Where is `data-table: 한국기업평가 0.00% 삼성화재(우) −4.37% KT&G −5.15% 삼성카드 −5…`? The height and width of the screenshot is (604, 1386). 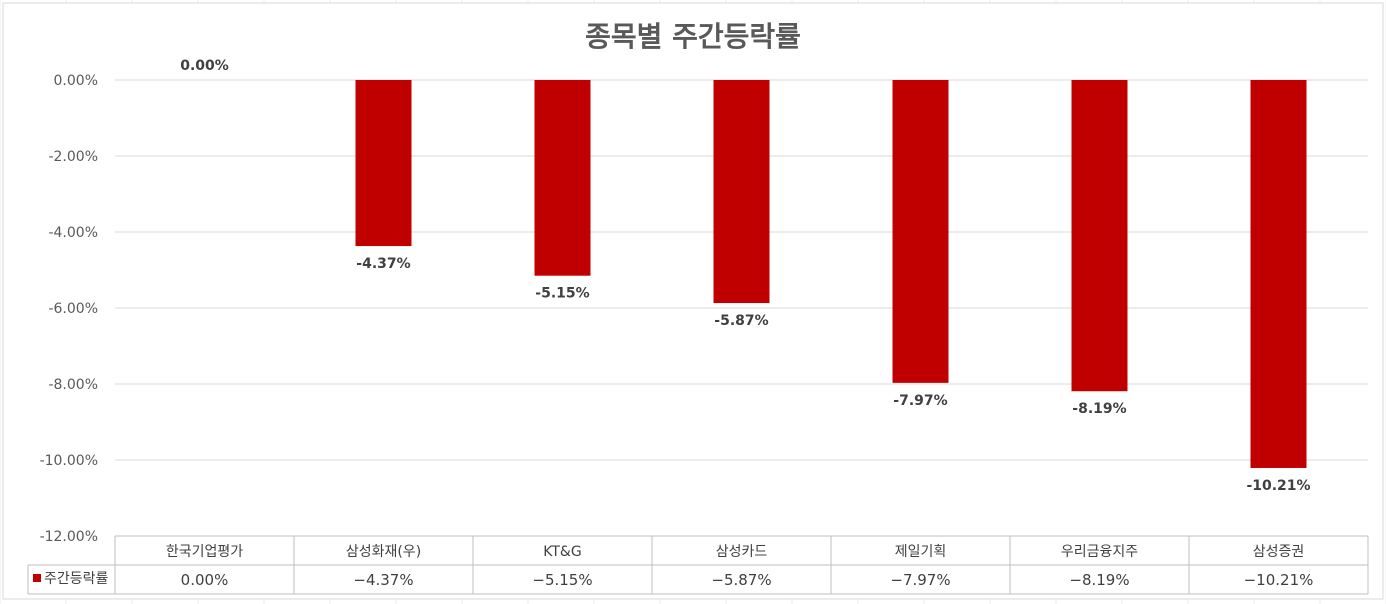 data-table: 한국기업평가 0.00% 삼성화재(우) −4.37% KT&G −5.15% 삼성카드 −5… is located at coordinates (698, 565).